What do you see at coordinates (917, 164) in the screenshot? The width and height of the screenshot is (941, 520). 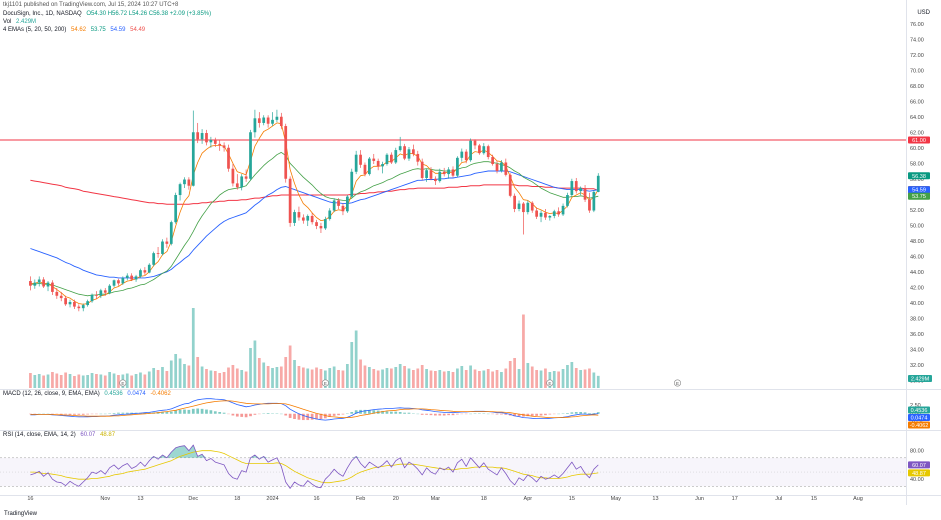 I see `price-tick-label: 58.00` at bounding box center [917, 164].